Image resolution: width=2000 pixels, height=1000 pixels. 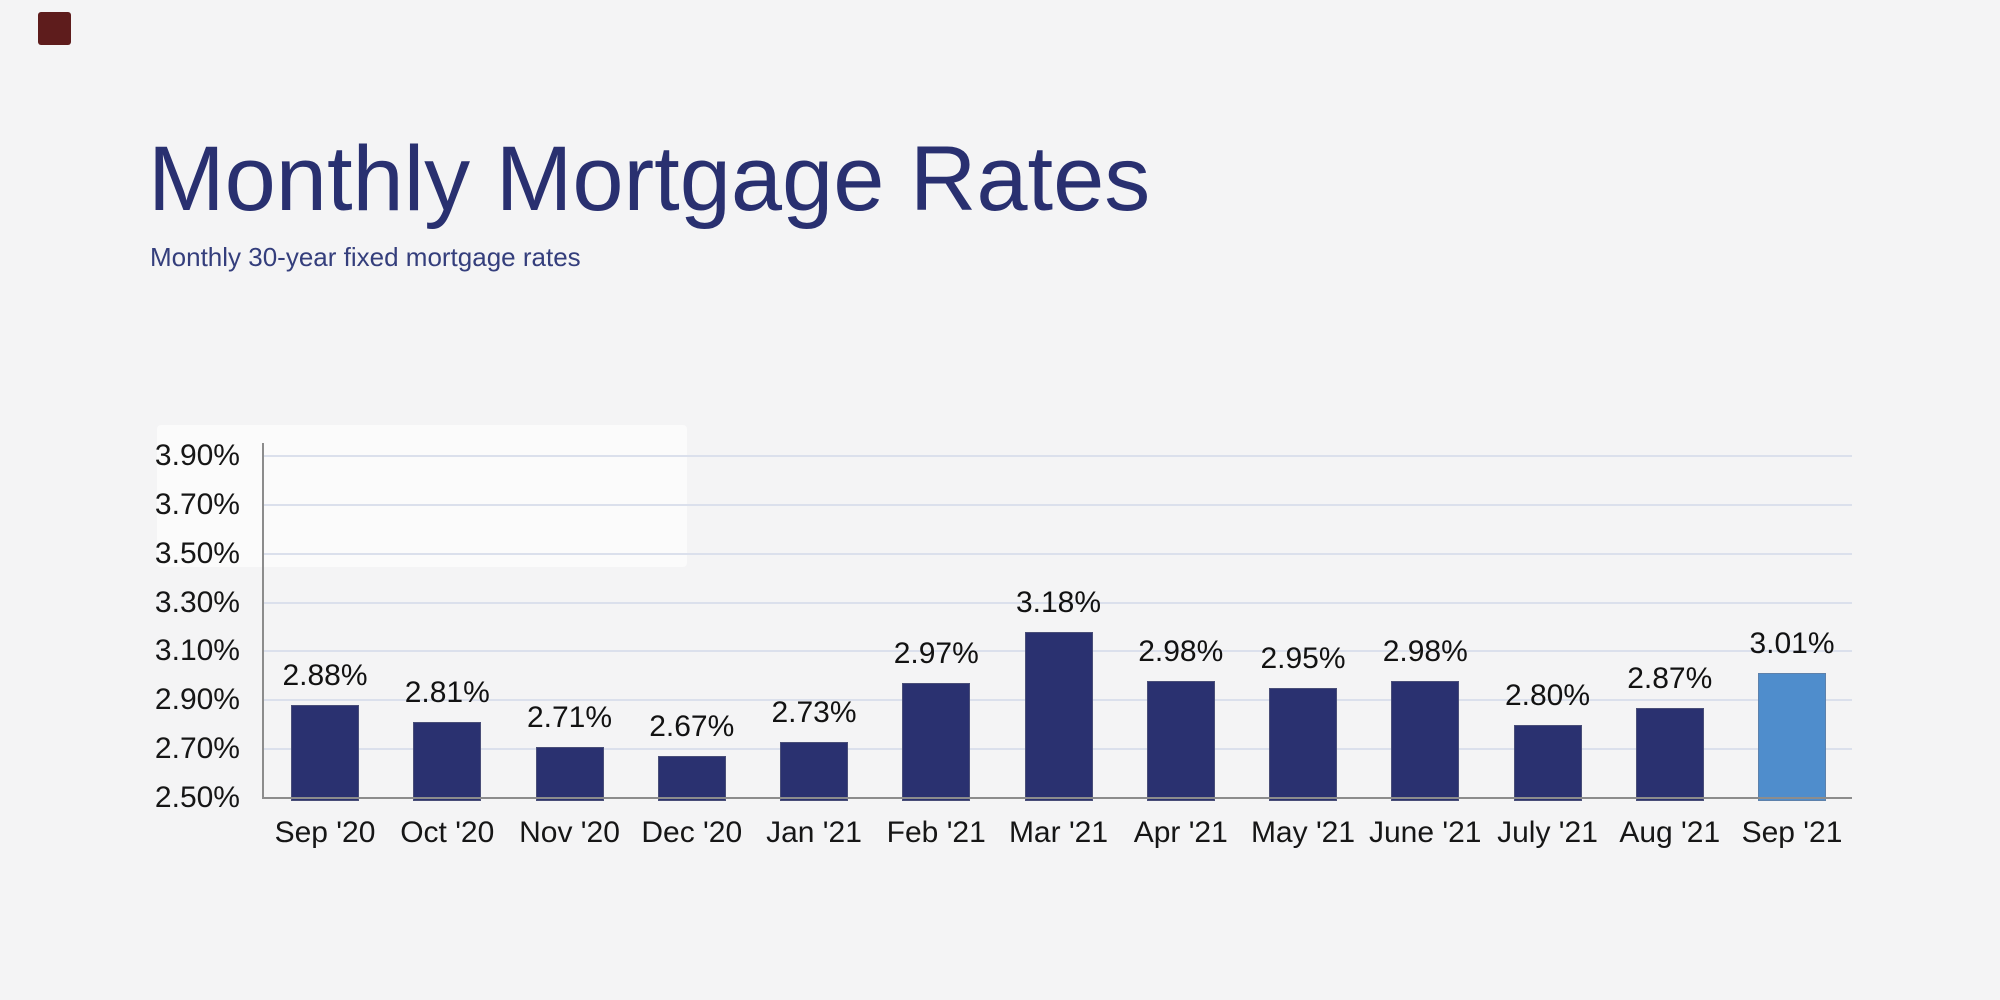 What do you see at coordinates (1792, 832) in the screenshot?
I see `x-axis-label: Sep '21` at bounding box center [1792, 832].